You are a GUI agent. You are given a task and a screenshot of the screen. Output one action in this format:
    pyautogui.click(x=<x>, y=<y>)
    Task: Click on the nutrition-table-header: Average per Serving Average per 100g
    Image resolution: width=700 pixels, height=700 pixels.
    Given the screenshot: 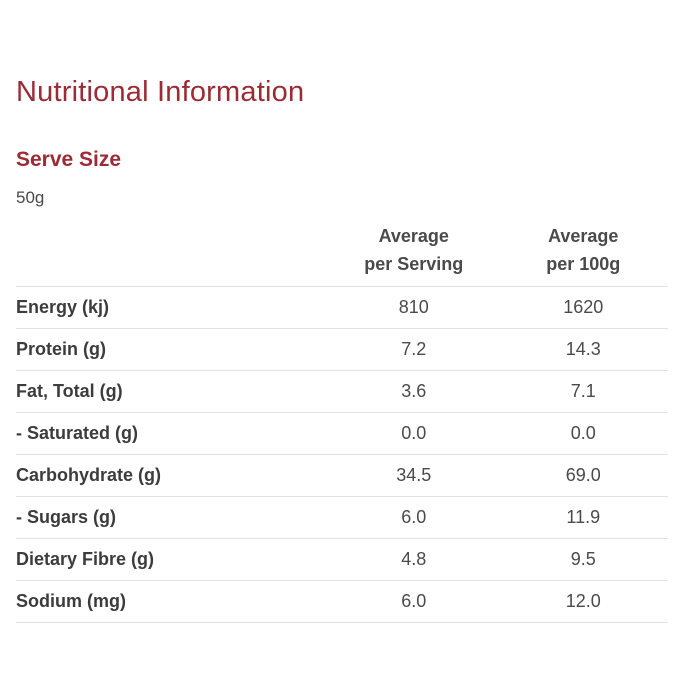 What is the action you would take?
    pyautogui.click(x=342, y=252)
    